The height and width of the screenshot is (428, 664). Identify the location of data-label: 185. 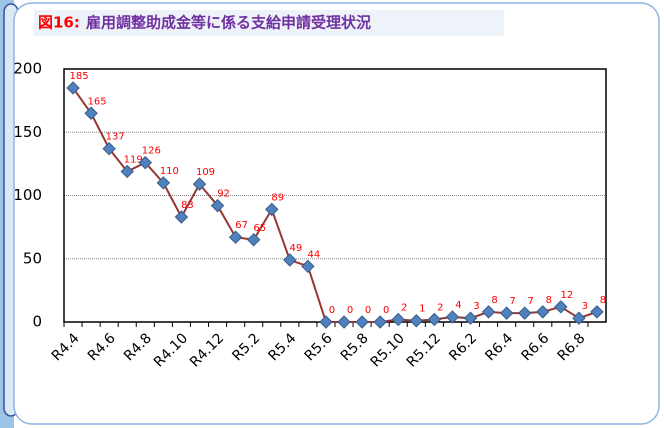
(78, 76).